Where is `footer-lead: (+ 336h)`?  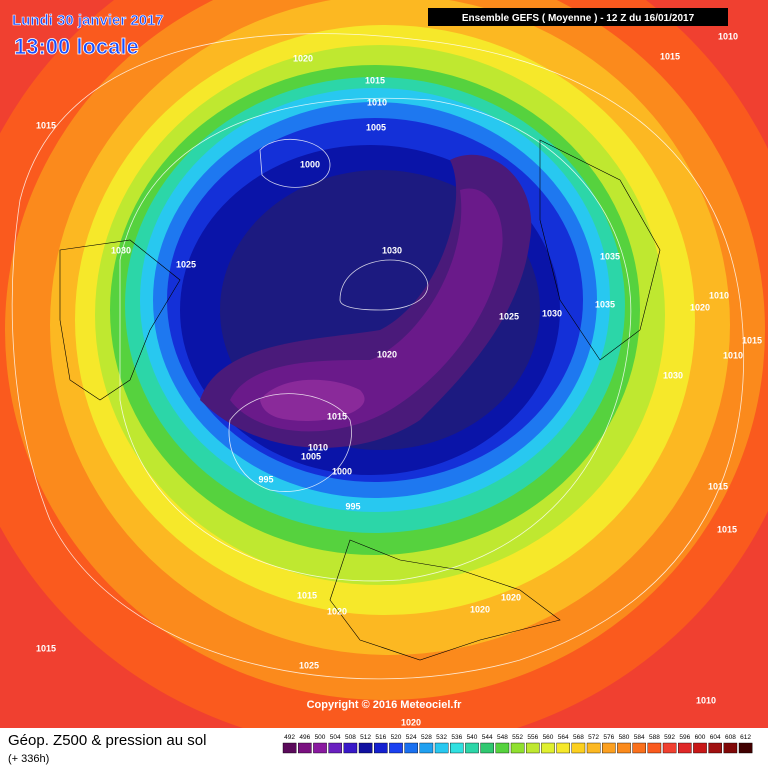
footer-lead: (+ 336h) is located at coordinates (28, 759).